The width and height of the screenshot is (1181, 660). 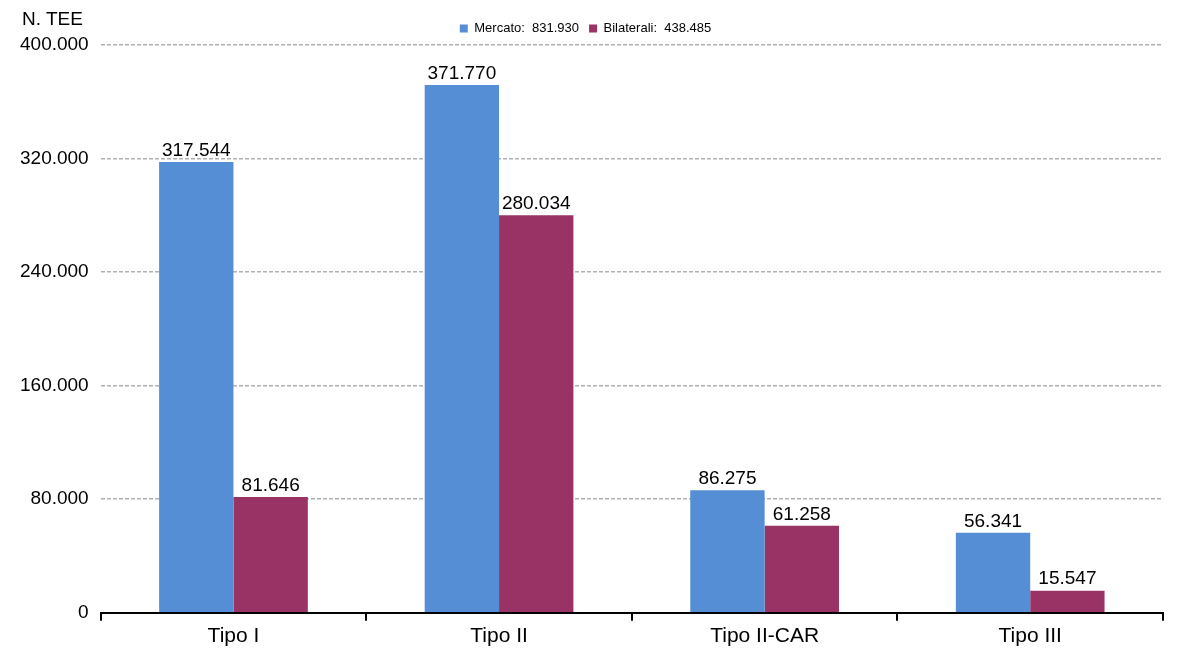 I want to click on y-axis-title: N. TEE, so click(x=52, y=18).